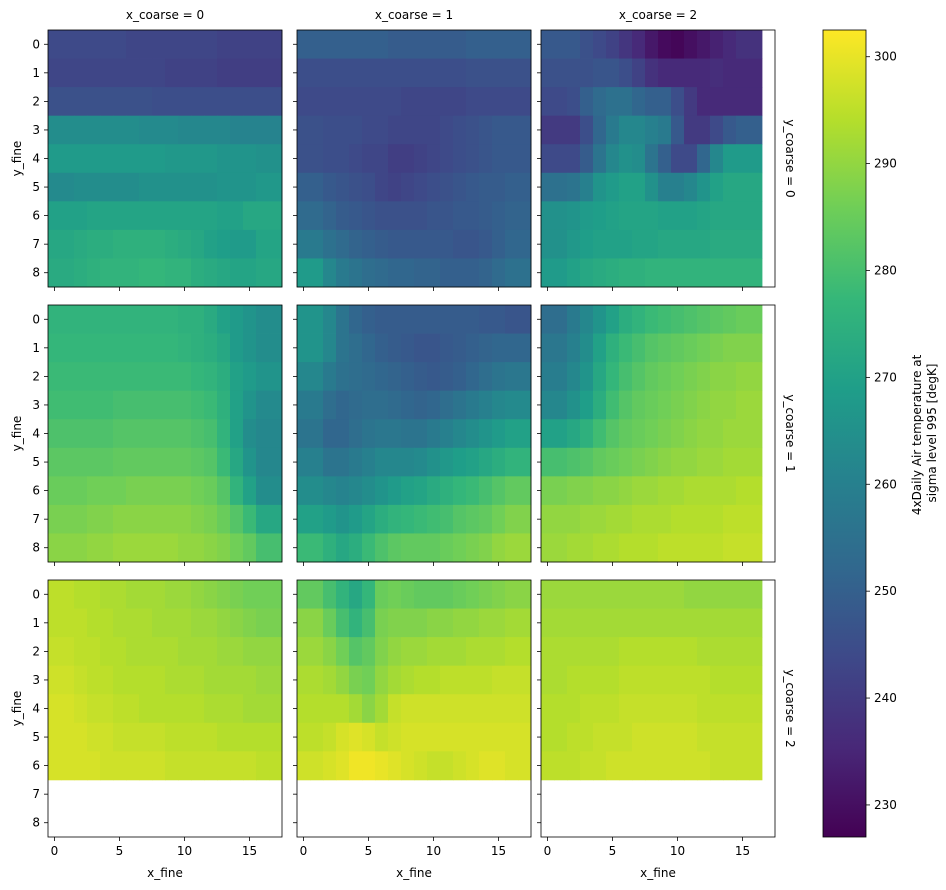 The height and width of the screenshot is (890, 946). I want to click on colorbar-label-line-1: 4xDaily Air temperature at, so click(917, 434).